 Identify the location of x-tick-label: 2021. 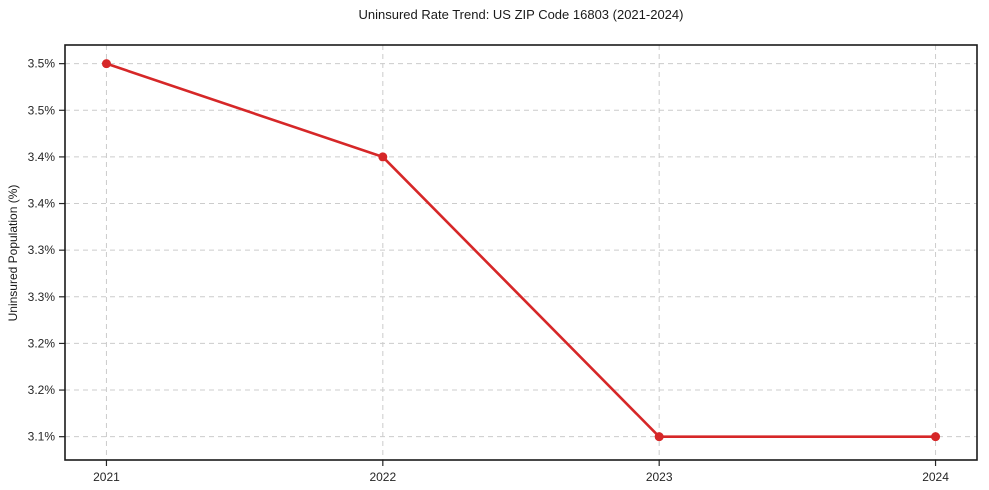
(106, 477).